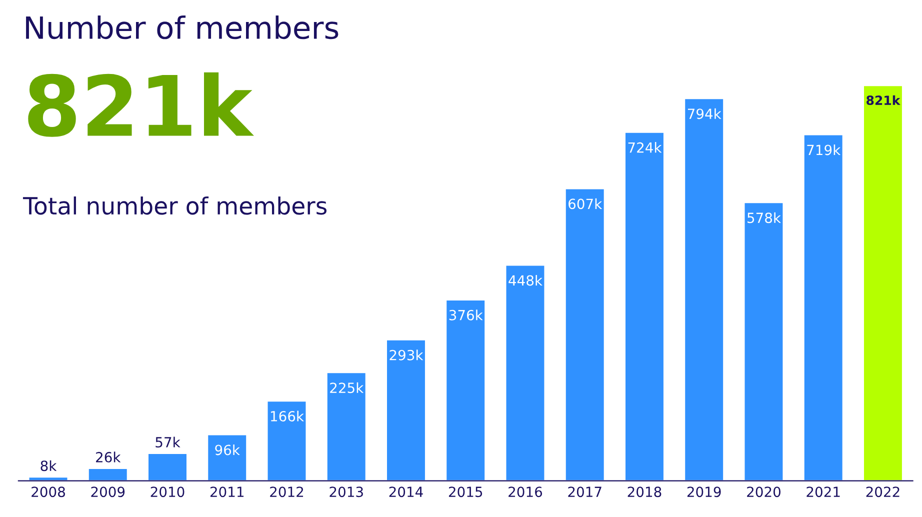 The width and height of the screenshot is (922, 517). What do you see at coordinates (406, 492) in the screenshot?
I see `x-tick-label: 2014` at bounding box center [406, 492].